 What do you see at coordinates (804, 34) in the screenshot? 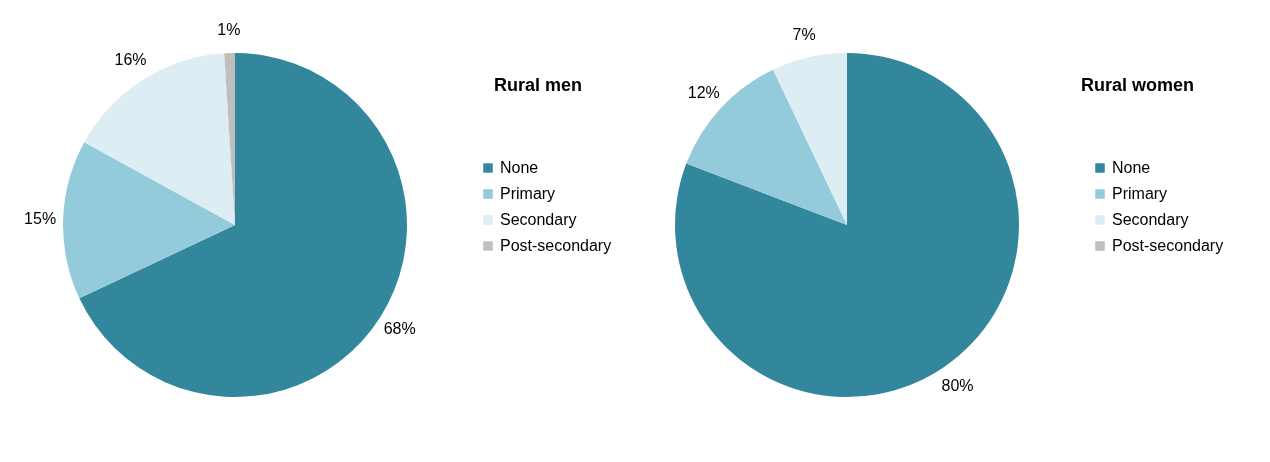
I see `data-label: 7%` at bounding box center [804, 34].